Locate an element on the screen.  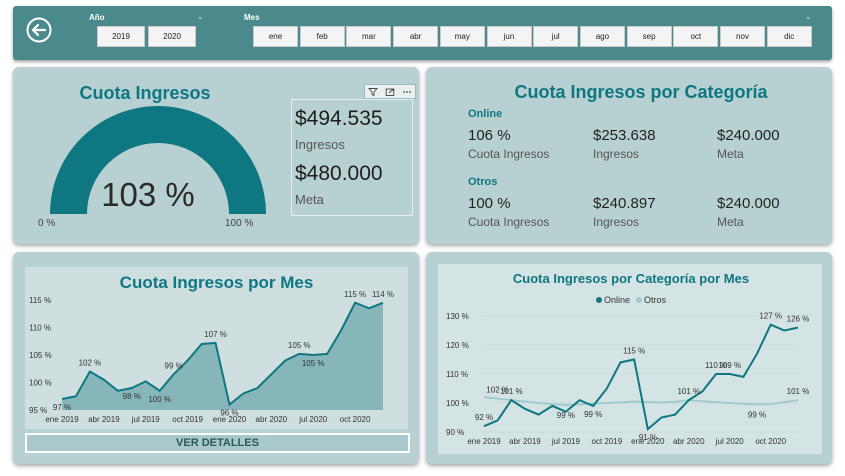
y-tick-label: 120 % is located at coordinates (457, 345).